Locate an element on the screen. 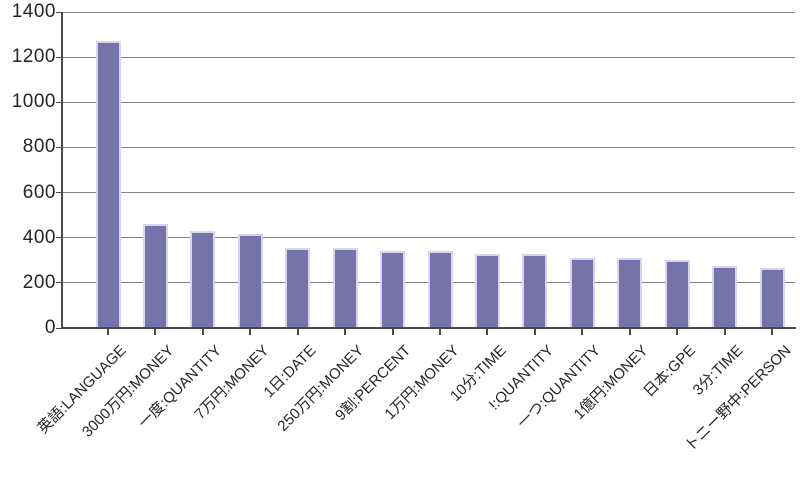  x-axis-category-label: 一つ:QUANTITY is located at coordinates (559, 387).